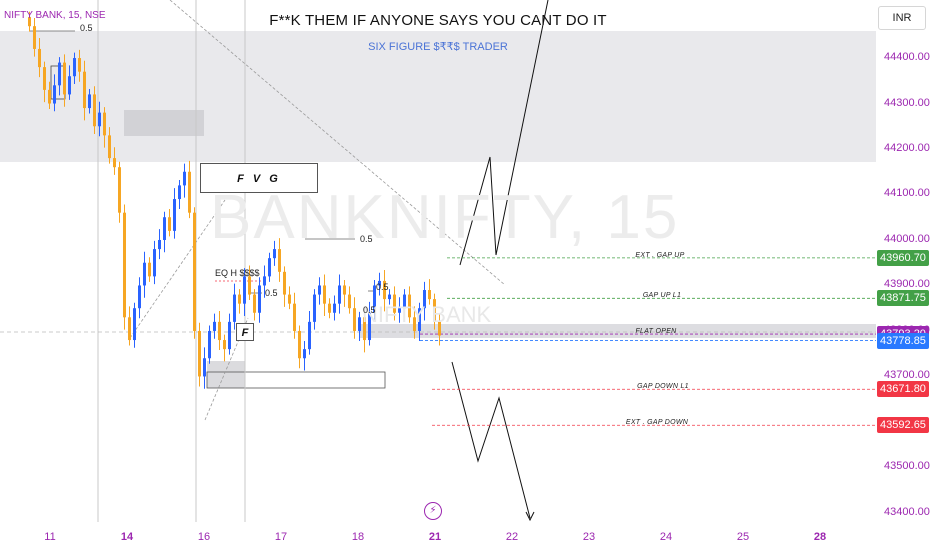  Describe the element at coordinates (55, 15) in the screenshot. I see `symbol-title: NIFTY BANK, 15, NSE` at that location.